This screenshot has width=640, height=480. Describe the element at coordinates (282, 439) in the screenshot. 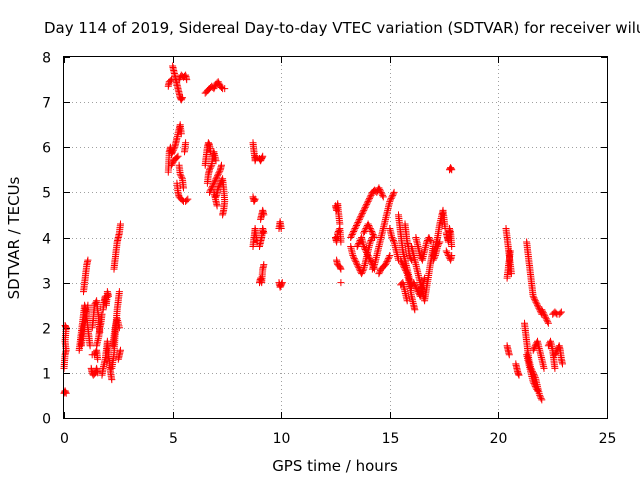

I see `x-tick-label: 10` at that location.